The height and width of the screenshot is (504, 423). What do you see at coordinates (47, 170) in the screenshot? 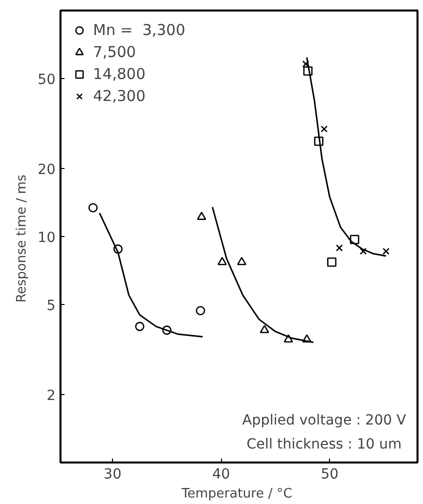
I see `y-tick-label: 20` at bounding box center [47, 170].